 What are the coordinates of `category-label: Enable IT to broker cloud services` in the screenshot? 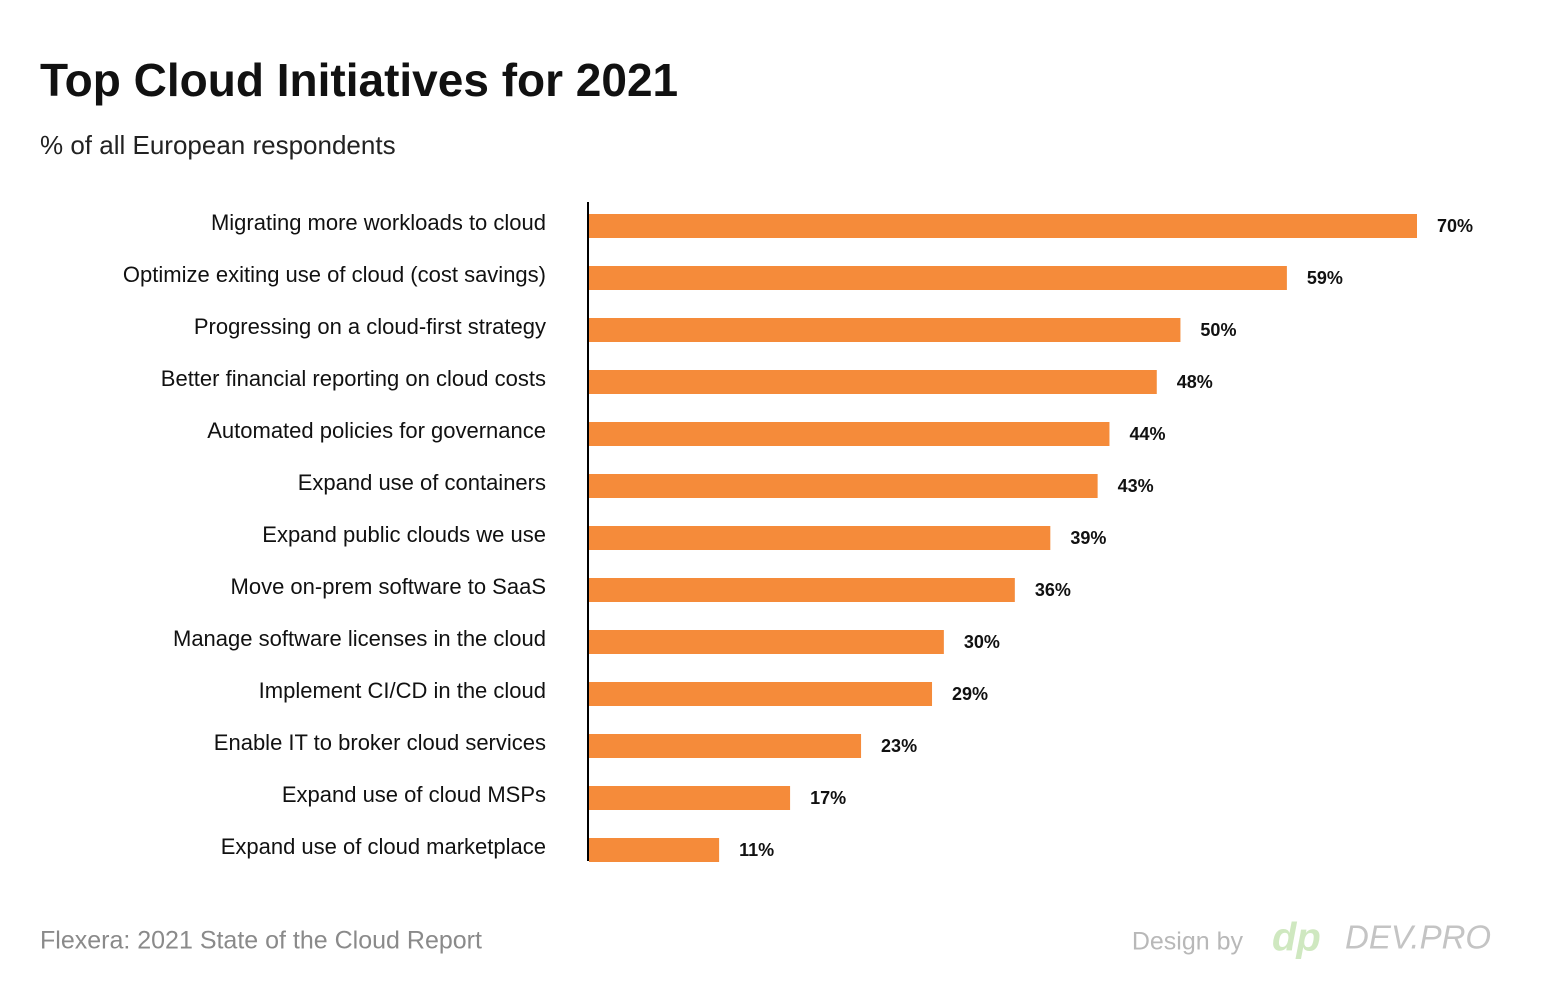 It's located at (380, 742).